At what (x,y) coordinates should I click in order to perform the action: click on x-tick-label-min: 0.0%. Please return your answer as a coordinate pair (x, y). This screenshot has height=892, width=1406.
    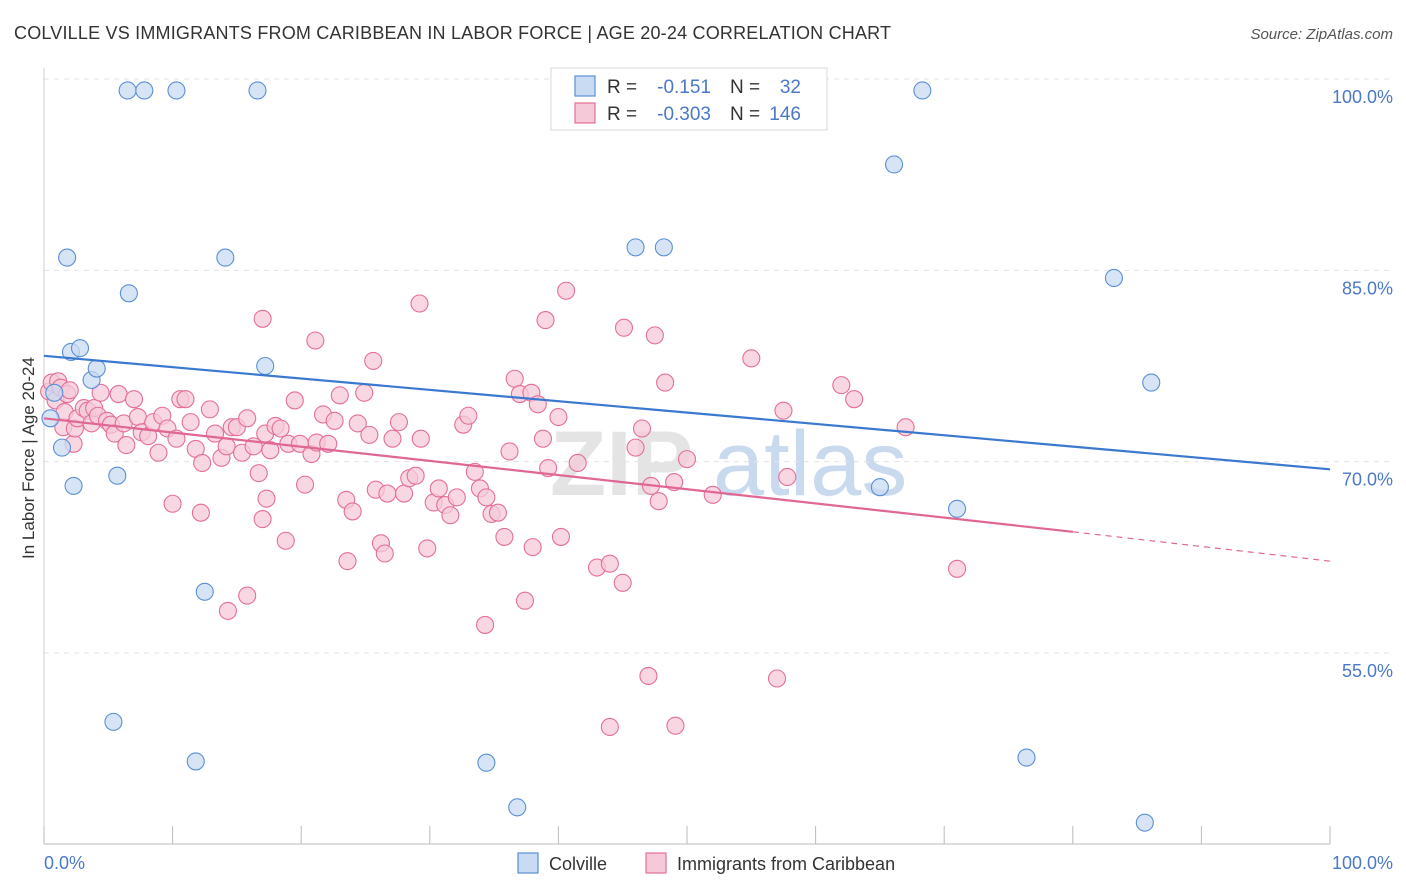
    Looking at the image, I should click on (64, 863).